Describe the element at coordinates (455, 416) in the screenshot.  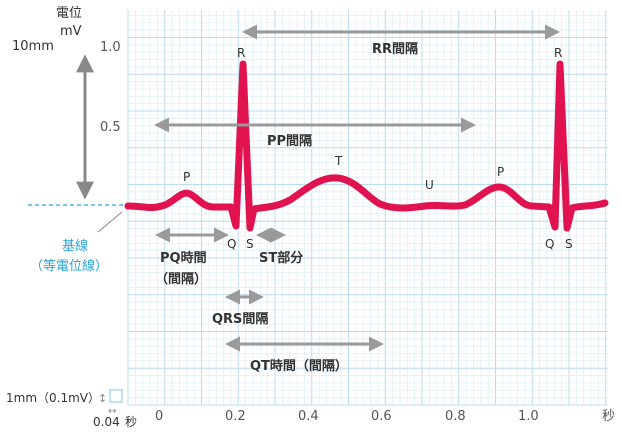
I see `x-tick-0-8: 0.8` at that location.